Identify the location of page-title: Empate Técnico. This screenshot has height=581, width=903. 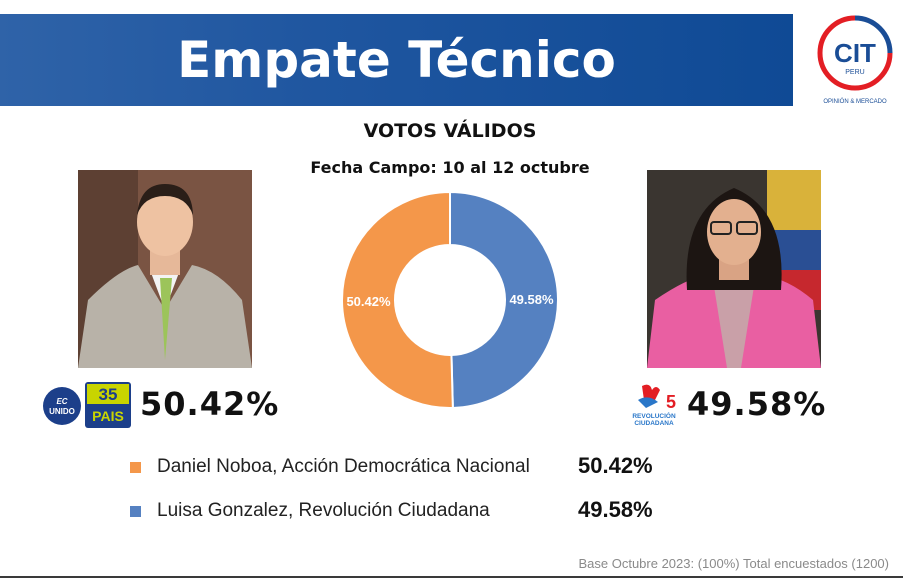
(396, 60).